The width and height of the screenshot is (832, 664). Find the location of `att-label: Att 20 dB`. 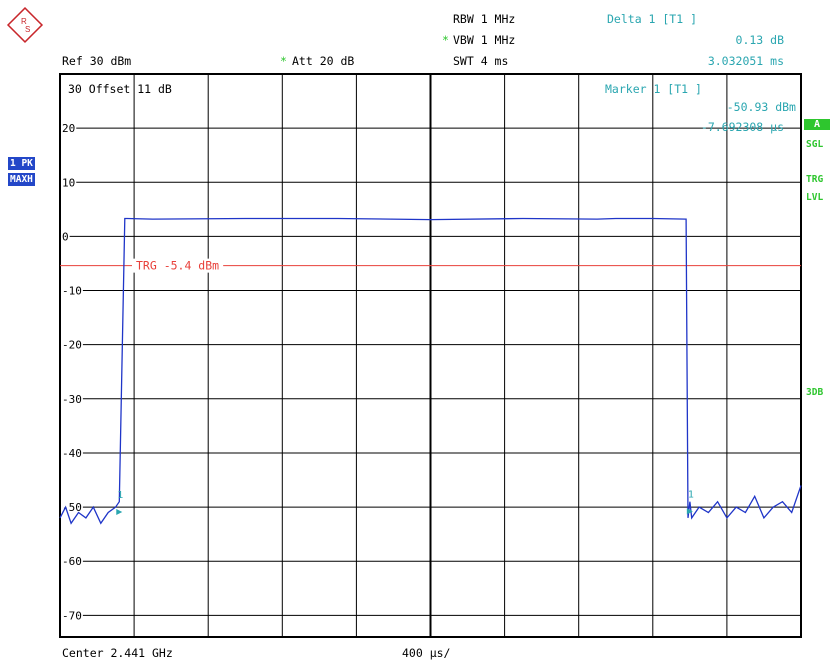

att-label: Att 20 dB is located at coordinates (323, 61).